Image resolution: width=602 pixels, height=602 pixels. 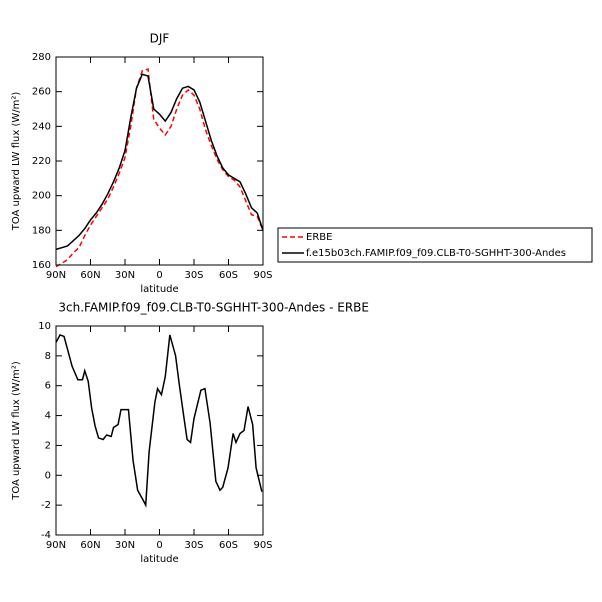 What do you see at coordinates (319, 237) in the screenshot?
I see `legend-label: ERBE` at bounding box center [319, 237].